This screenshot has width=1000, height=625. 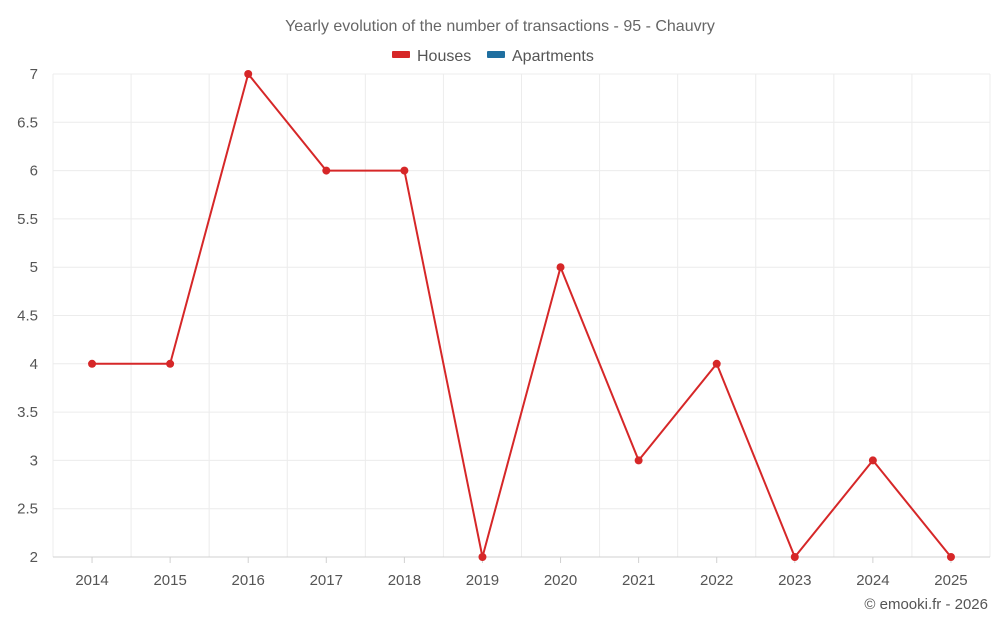 I want to click on x-tick-label: 2018, so click(x=404, y=580).